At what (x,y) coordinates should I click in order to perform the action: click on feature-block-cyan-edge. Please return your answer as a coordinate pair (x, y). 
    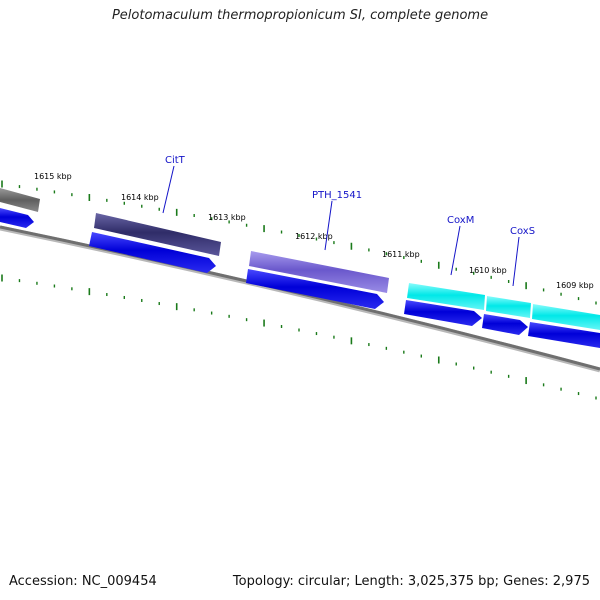
    Looking at the image, I should click on (566, 317).